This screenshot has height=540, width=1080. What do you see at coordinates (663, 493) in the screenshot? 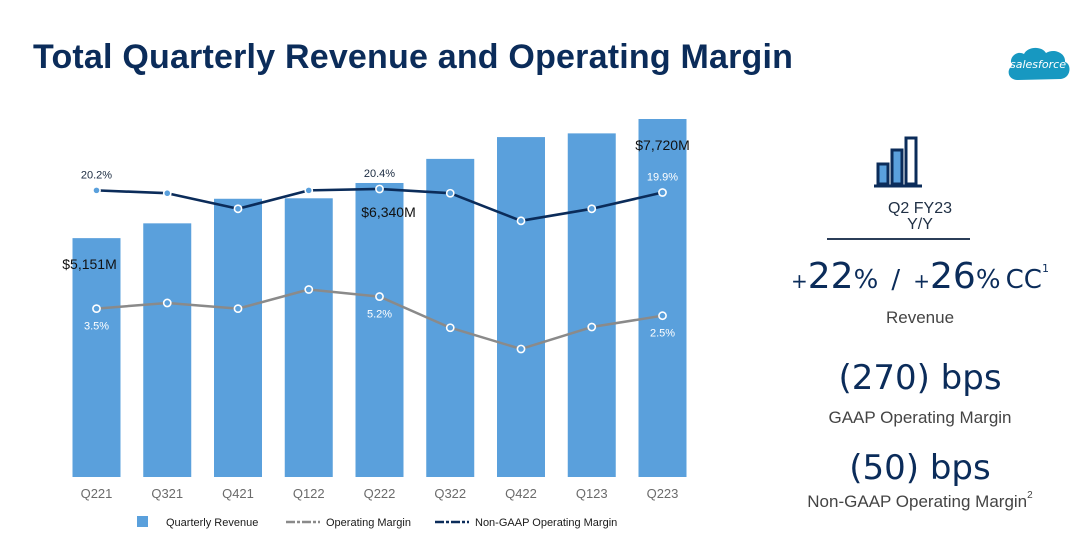
I see `x-tick-Q223: Q223` at bounding box center [663, 493].